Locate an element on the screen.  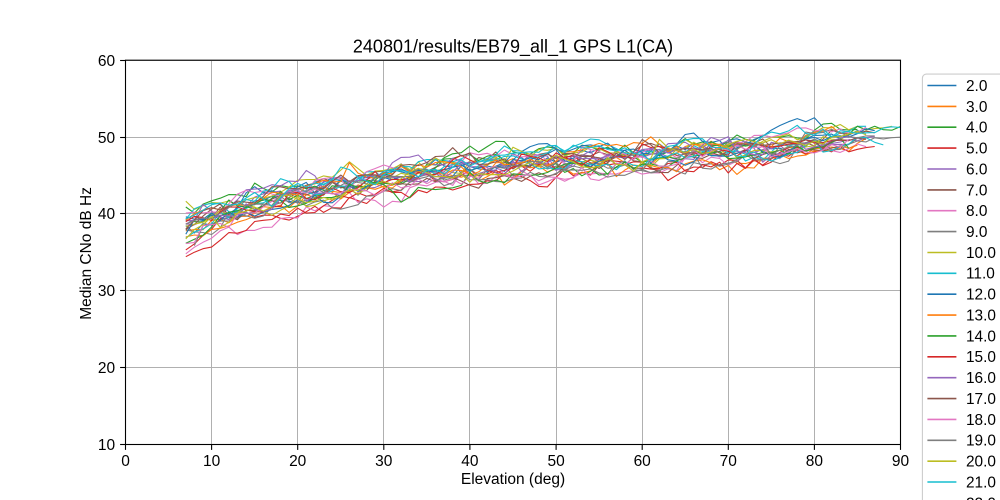
svg-text: 2.0 is located at coordinates (976, 86).